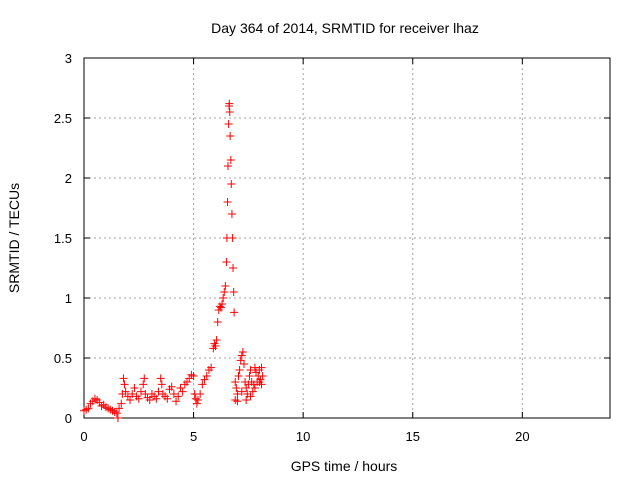  What do you see at coordinates (63, 358) in the screenshot?
I see `y-tick-label: 0.5` at bounding box center [63, 358].